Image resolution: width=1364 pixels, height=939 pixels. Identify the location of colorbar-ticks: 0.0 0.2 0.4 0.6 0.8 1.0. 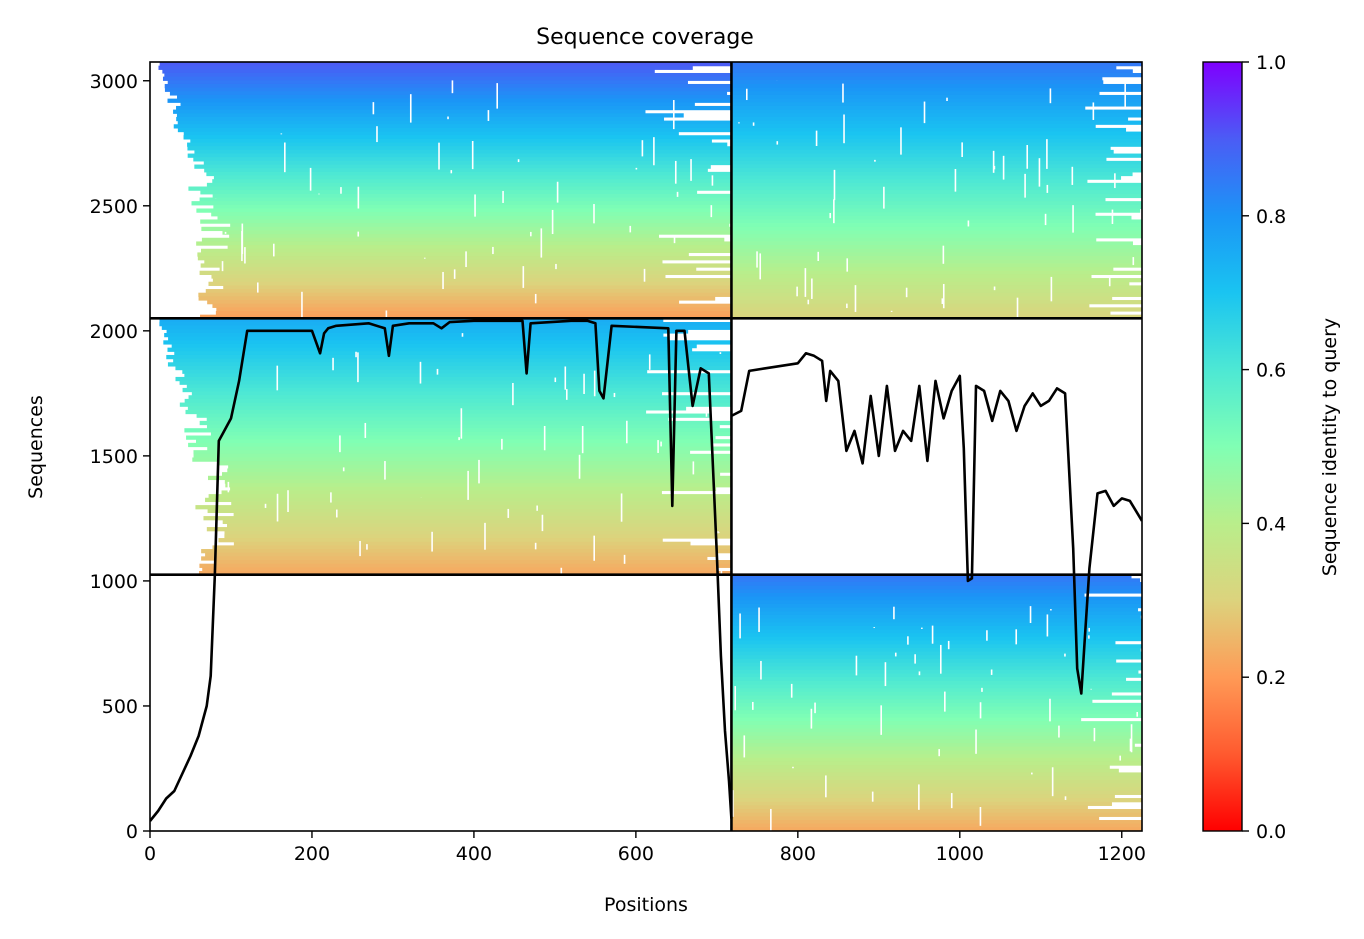
(1264, 447).